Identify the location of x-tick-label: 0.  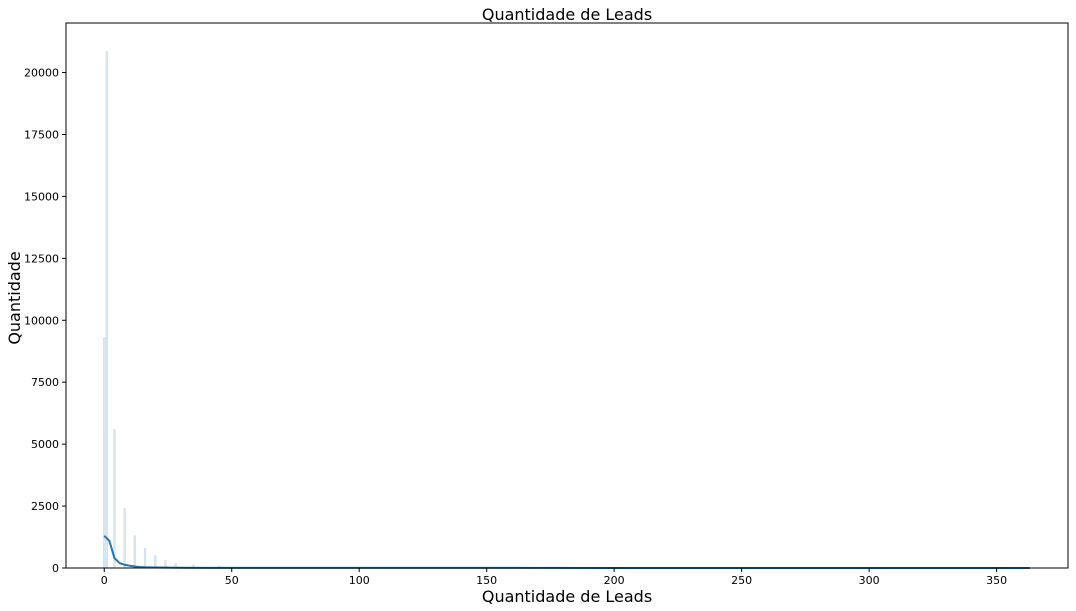
(104, 580).